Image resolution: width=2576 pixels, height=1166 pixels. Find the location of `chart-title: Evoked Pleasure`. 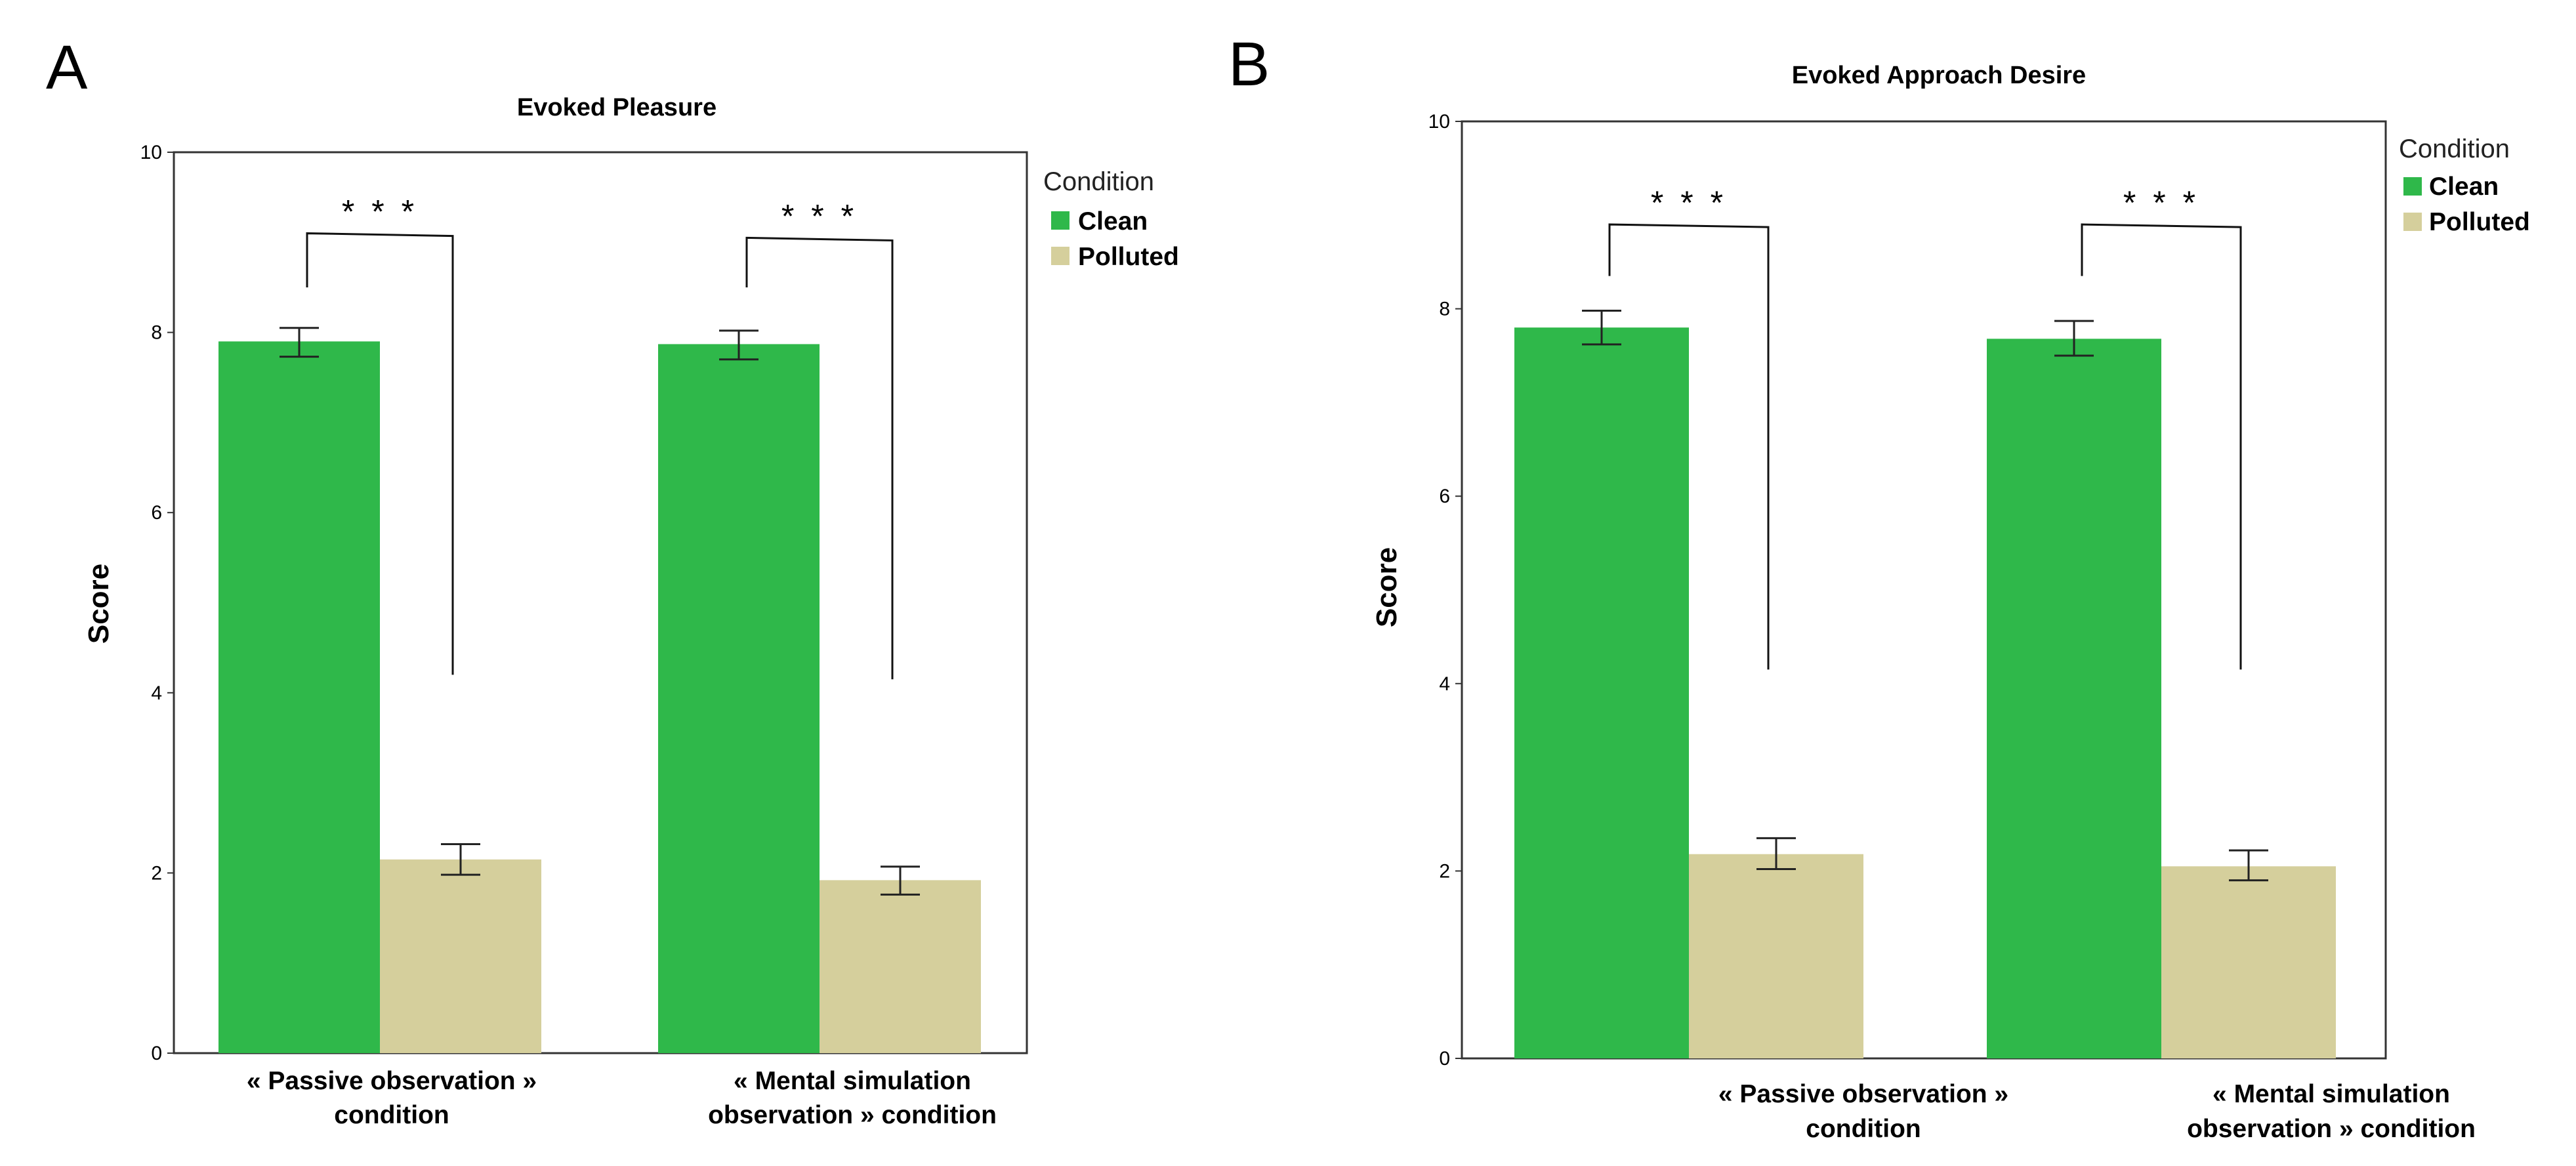

chart-title: Evoked Pleasure is located at coordinates (617, 107).